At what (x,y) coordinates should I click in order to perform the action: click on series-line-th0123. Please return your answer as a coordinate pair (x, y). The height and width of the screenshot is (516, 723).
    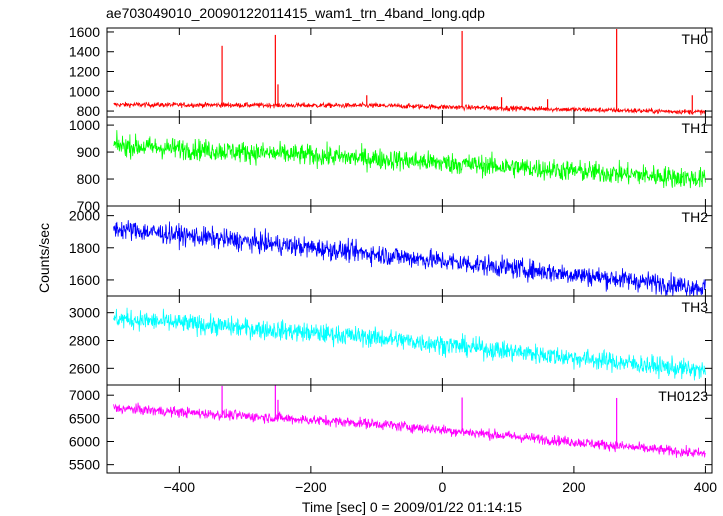
    Looking at the image, I should click on (409, 430).